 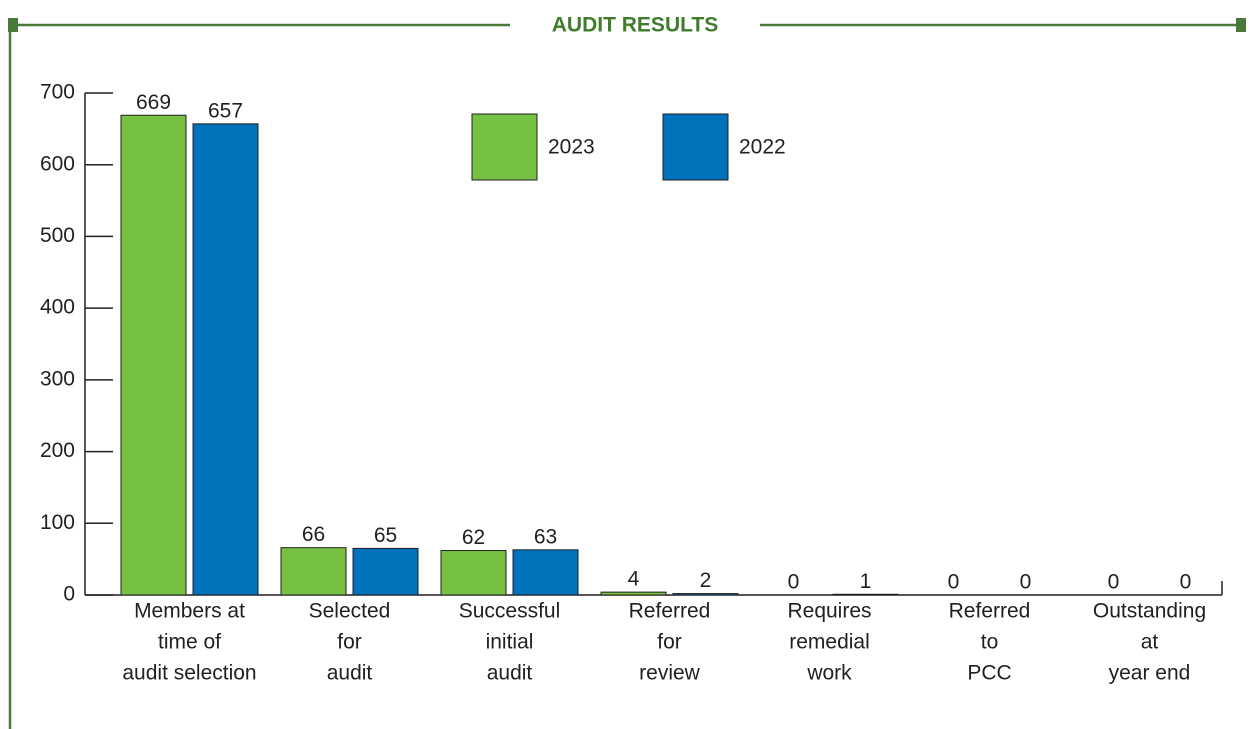 What do you see at coordinates (989, 673) in the screenshot?
I see `x-tick-label: PCC` at bounding box center [989, 673].